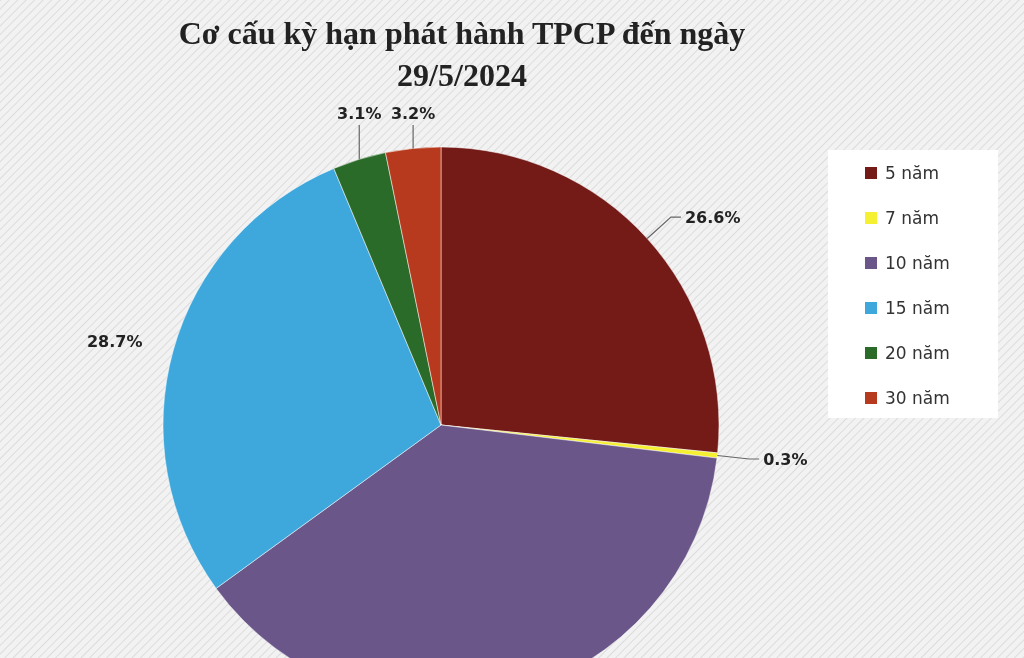 This screenshot has width=1024, height=658. I want to click on data-label: 0.3%, so click(785, 460).